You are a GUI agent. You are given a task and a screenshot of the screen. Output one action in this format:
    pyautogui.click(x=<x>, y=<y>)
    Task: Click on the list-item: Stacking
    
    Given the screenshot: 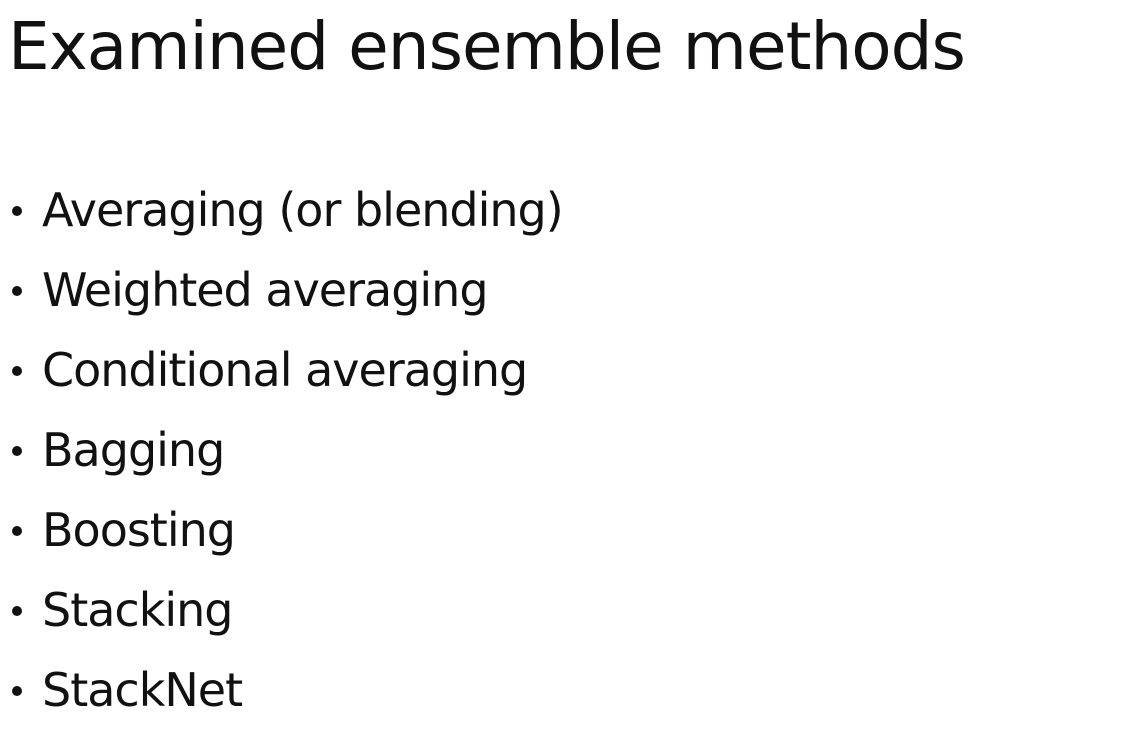 What is the action you would take?
    pyautogui.click(x=285, y=610)
    